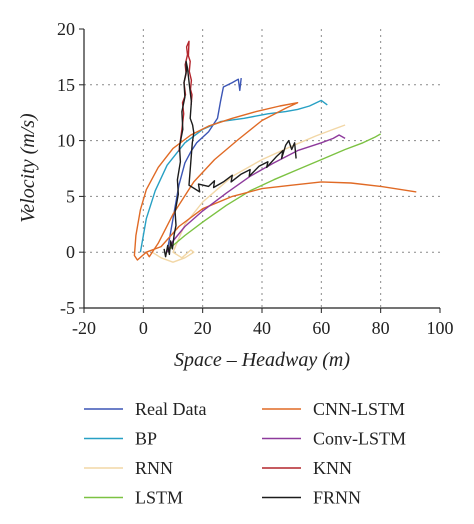 The image size is (474, 524). I want to click on series-line-rnn, so click(248, 193).